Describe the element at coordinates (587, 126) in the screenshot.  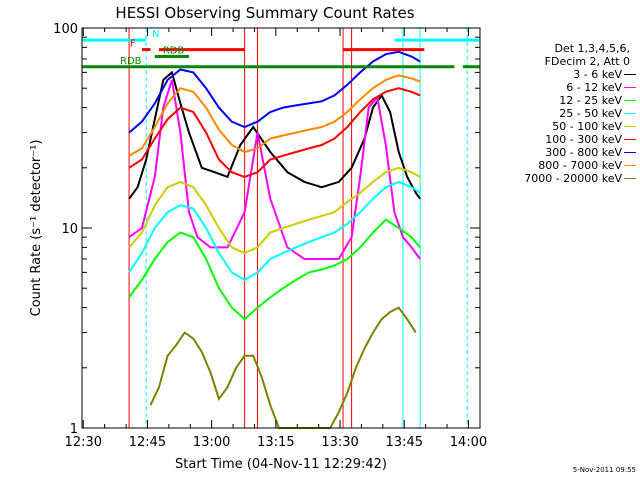
I see `legend-label: 50 - 100 keV` at that location.